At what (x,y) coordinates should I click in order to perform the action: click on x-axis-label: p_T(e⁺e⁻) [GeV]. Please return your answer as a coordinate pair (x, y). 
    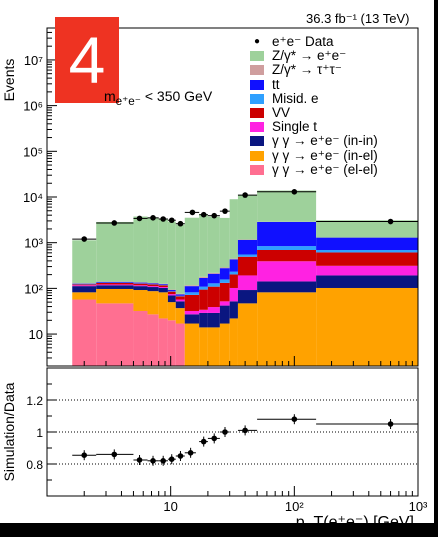
    Looking at the image, I should click on (355, 522).